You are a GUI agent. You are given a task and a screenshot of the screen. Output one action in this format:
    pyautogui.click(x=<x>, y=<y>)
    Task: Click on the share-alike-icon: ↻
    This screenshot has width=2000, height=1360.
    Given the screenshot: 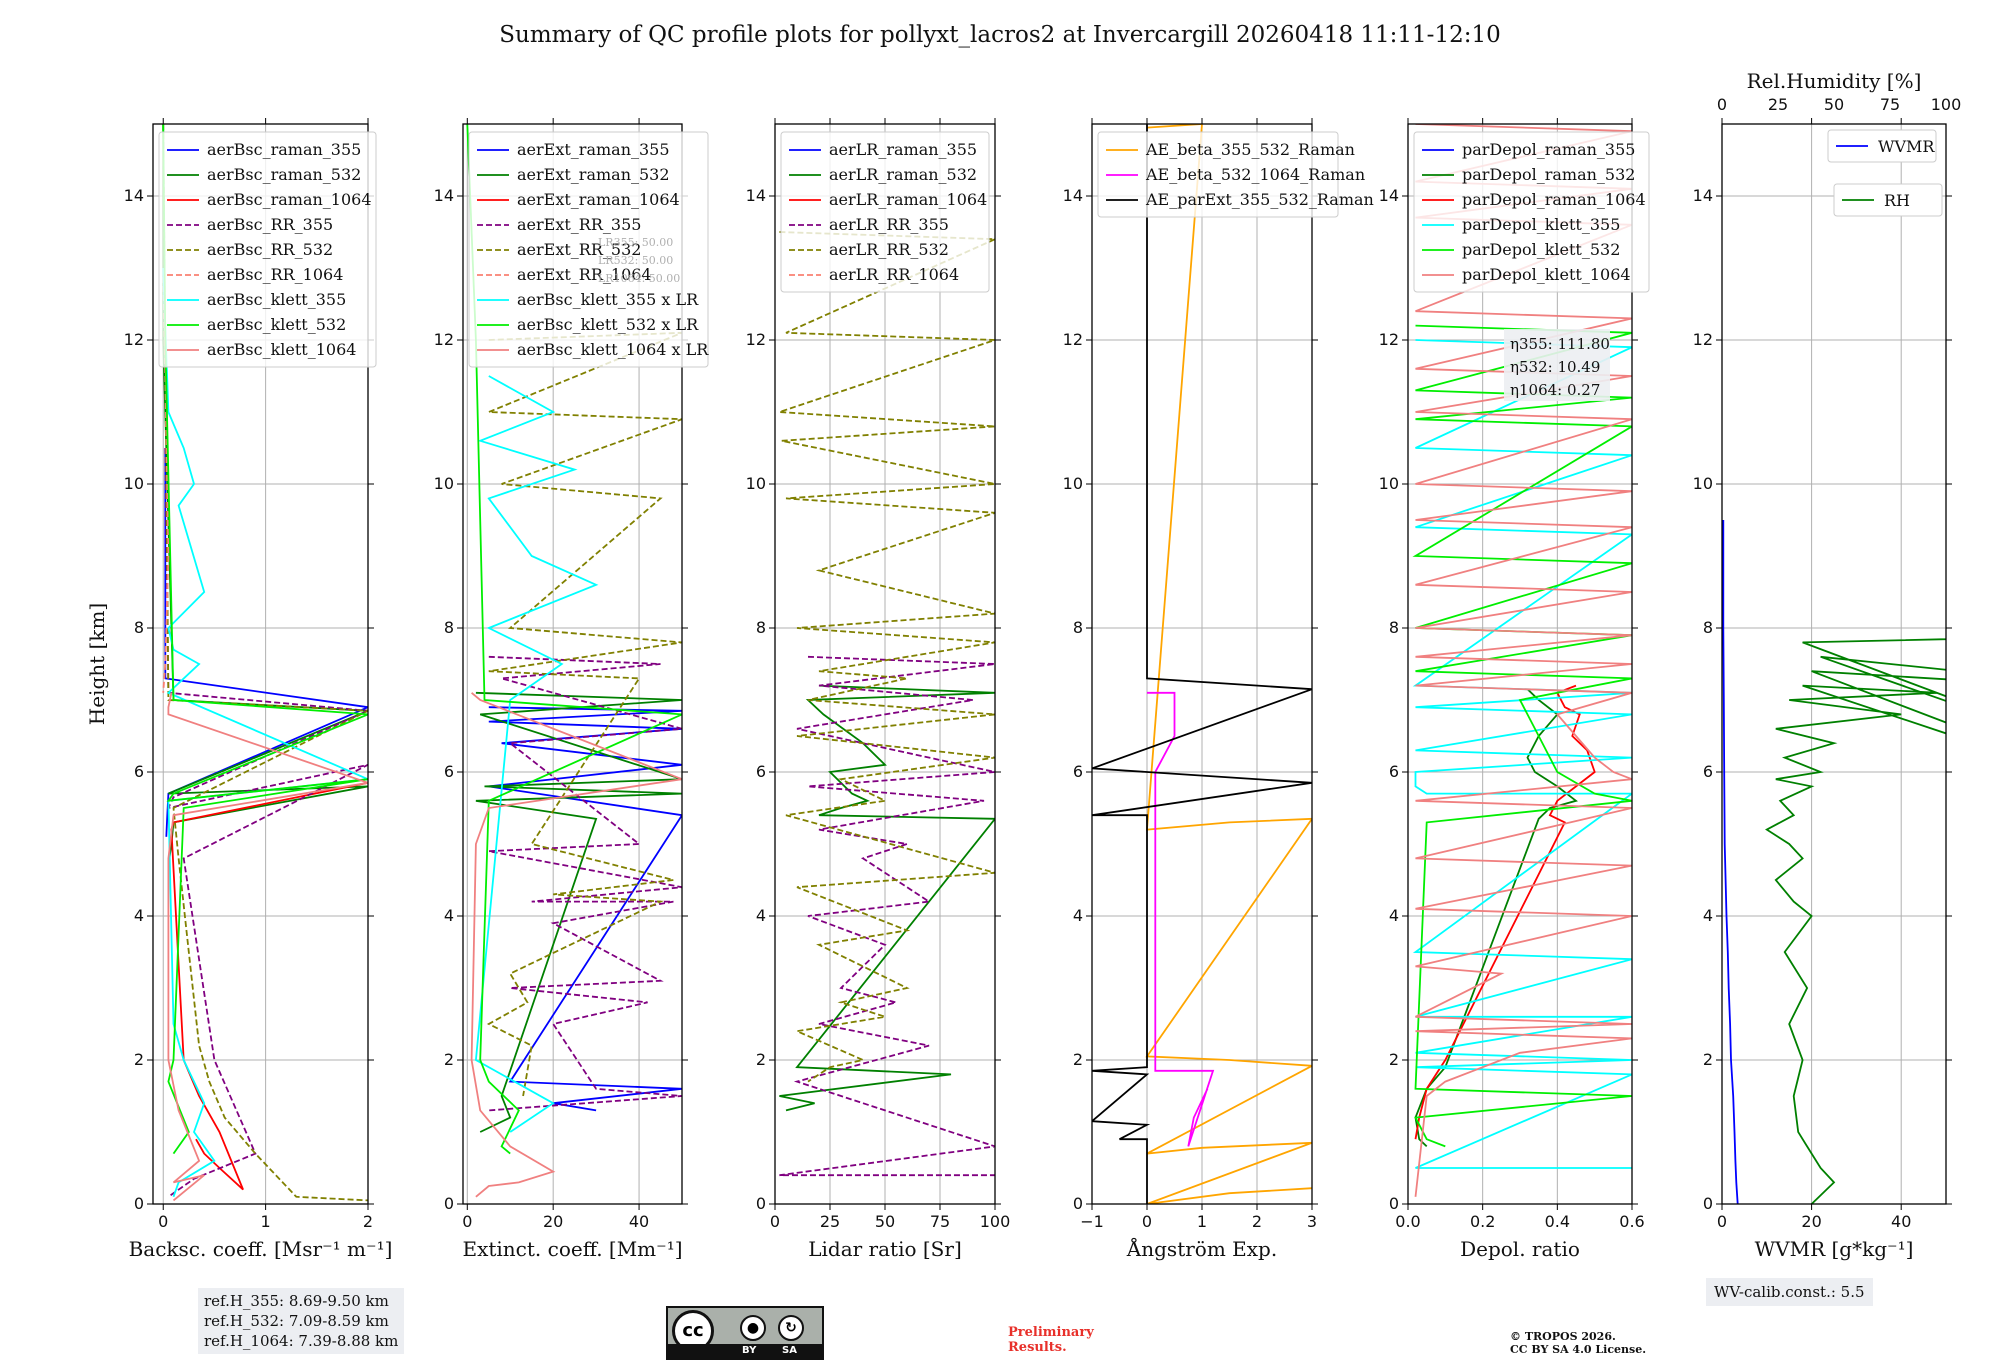 What is the action you would take?
    pyautogui.click(x=791, y=1328)
    